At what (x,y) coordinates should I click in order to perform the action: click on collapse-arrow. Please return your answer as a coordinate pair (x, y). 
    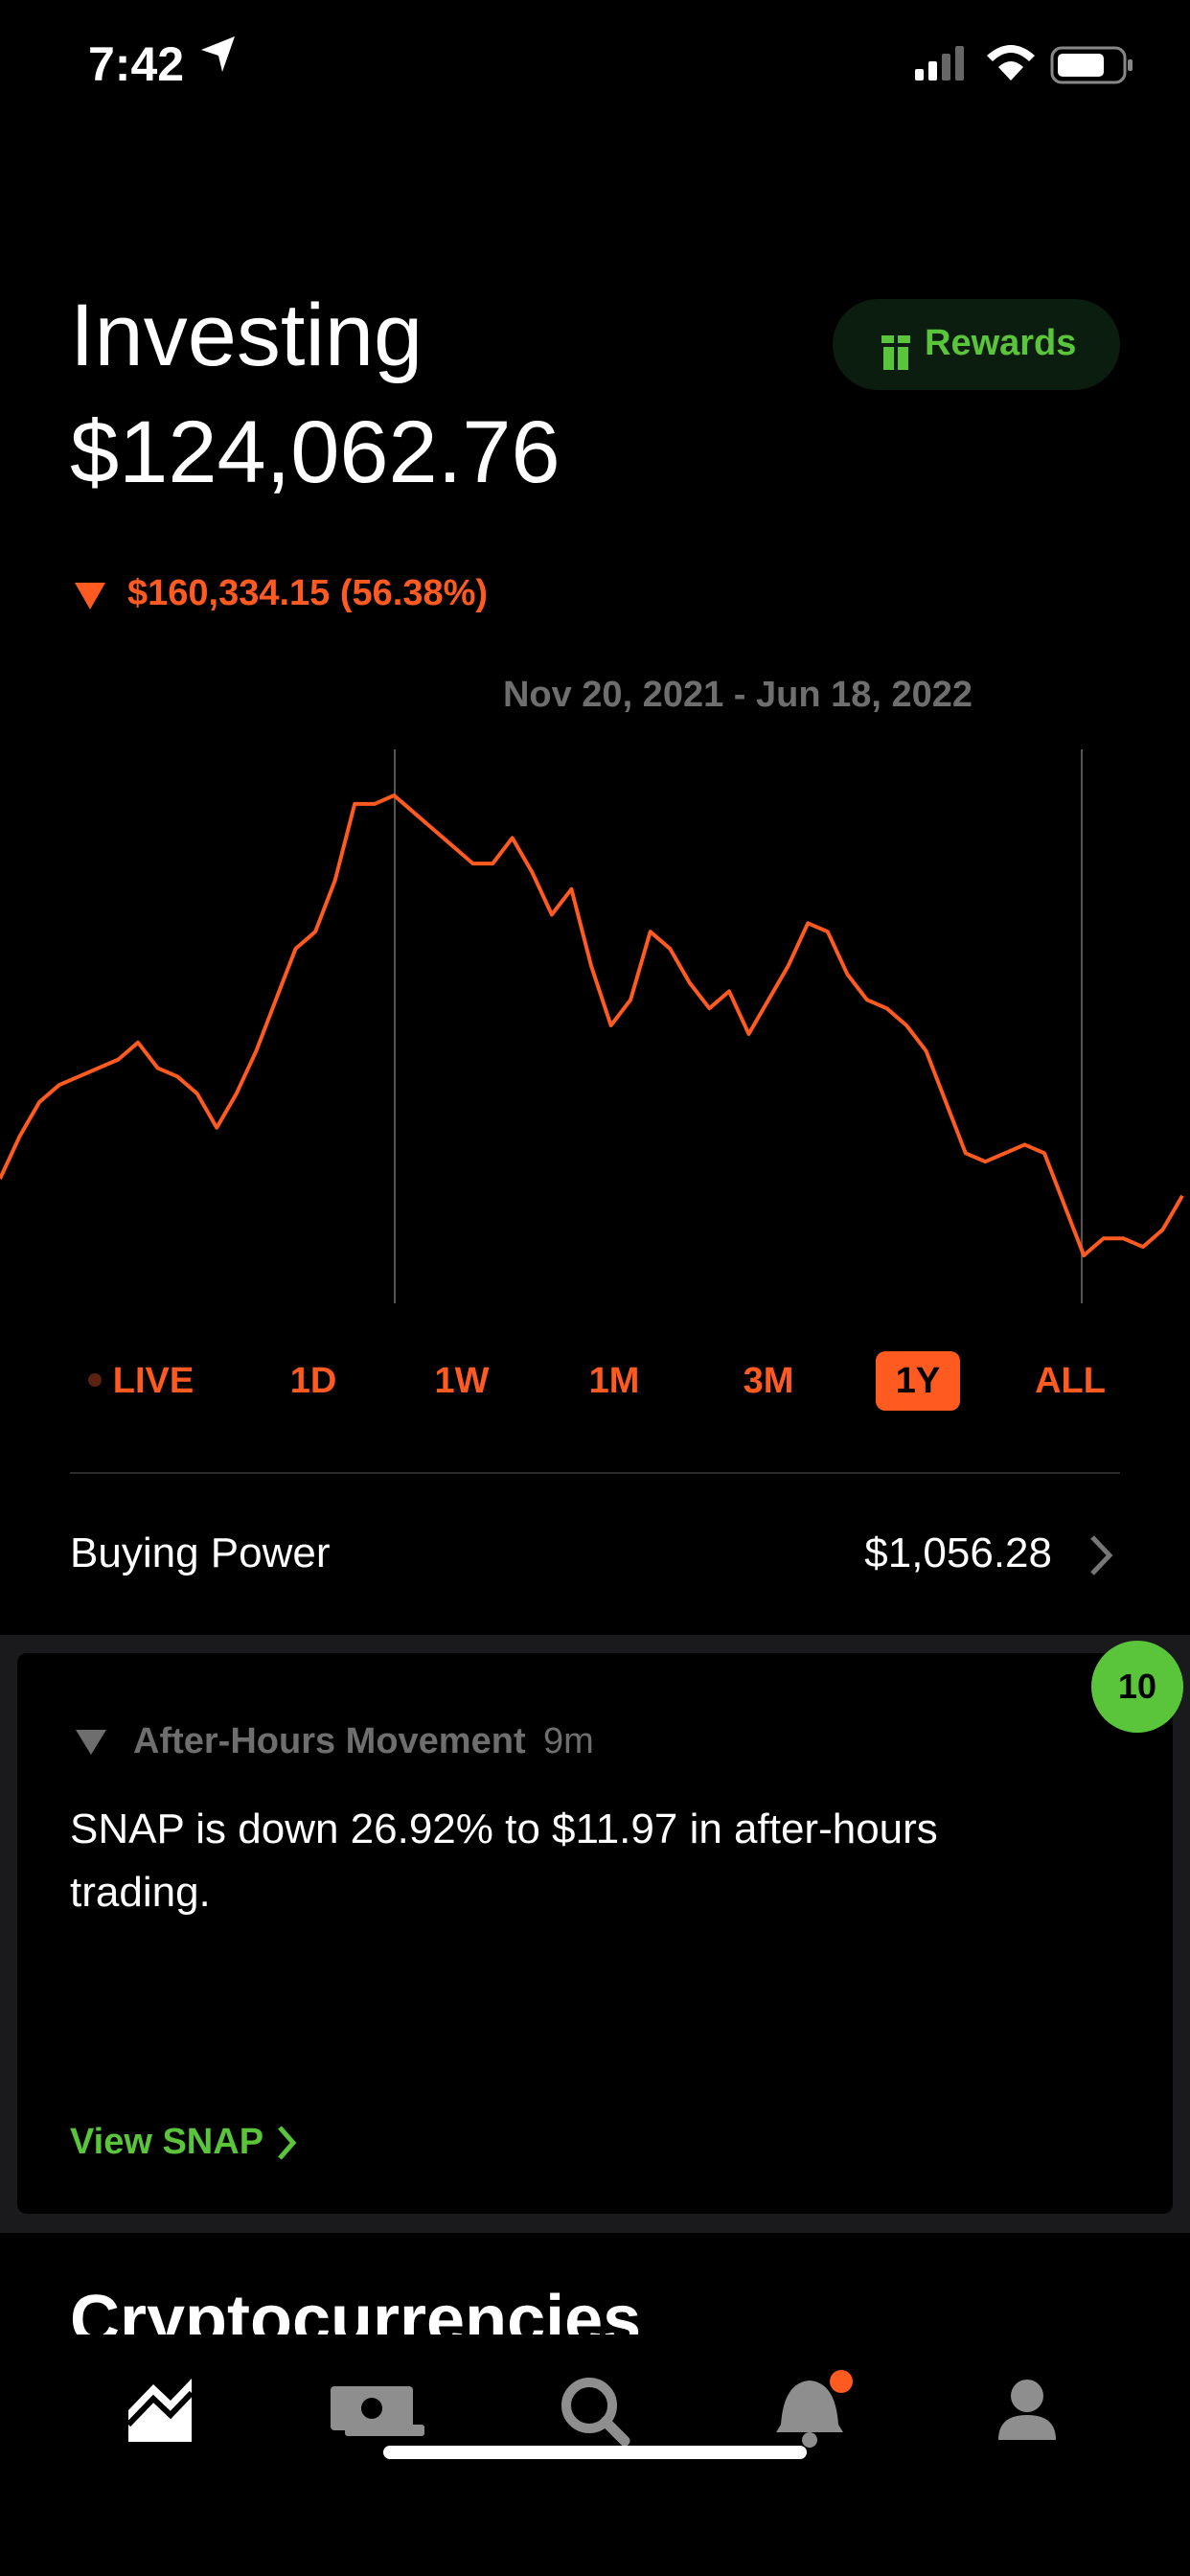
    Looking at the image, I should click on (91, 1742).